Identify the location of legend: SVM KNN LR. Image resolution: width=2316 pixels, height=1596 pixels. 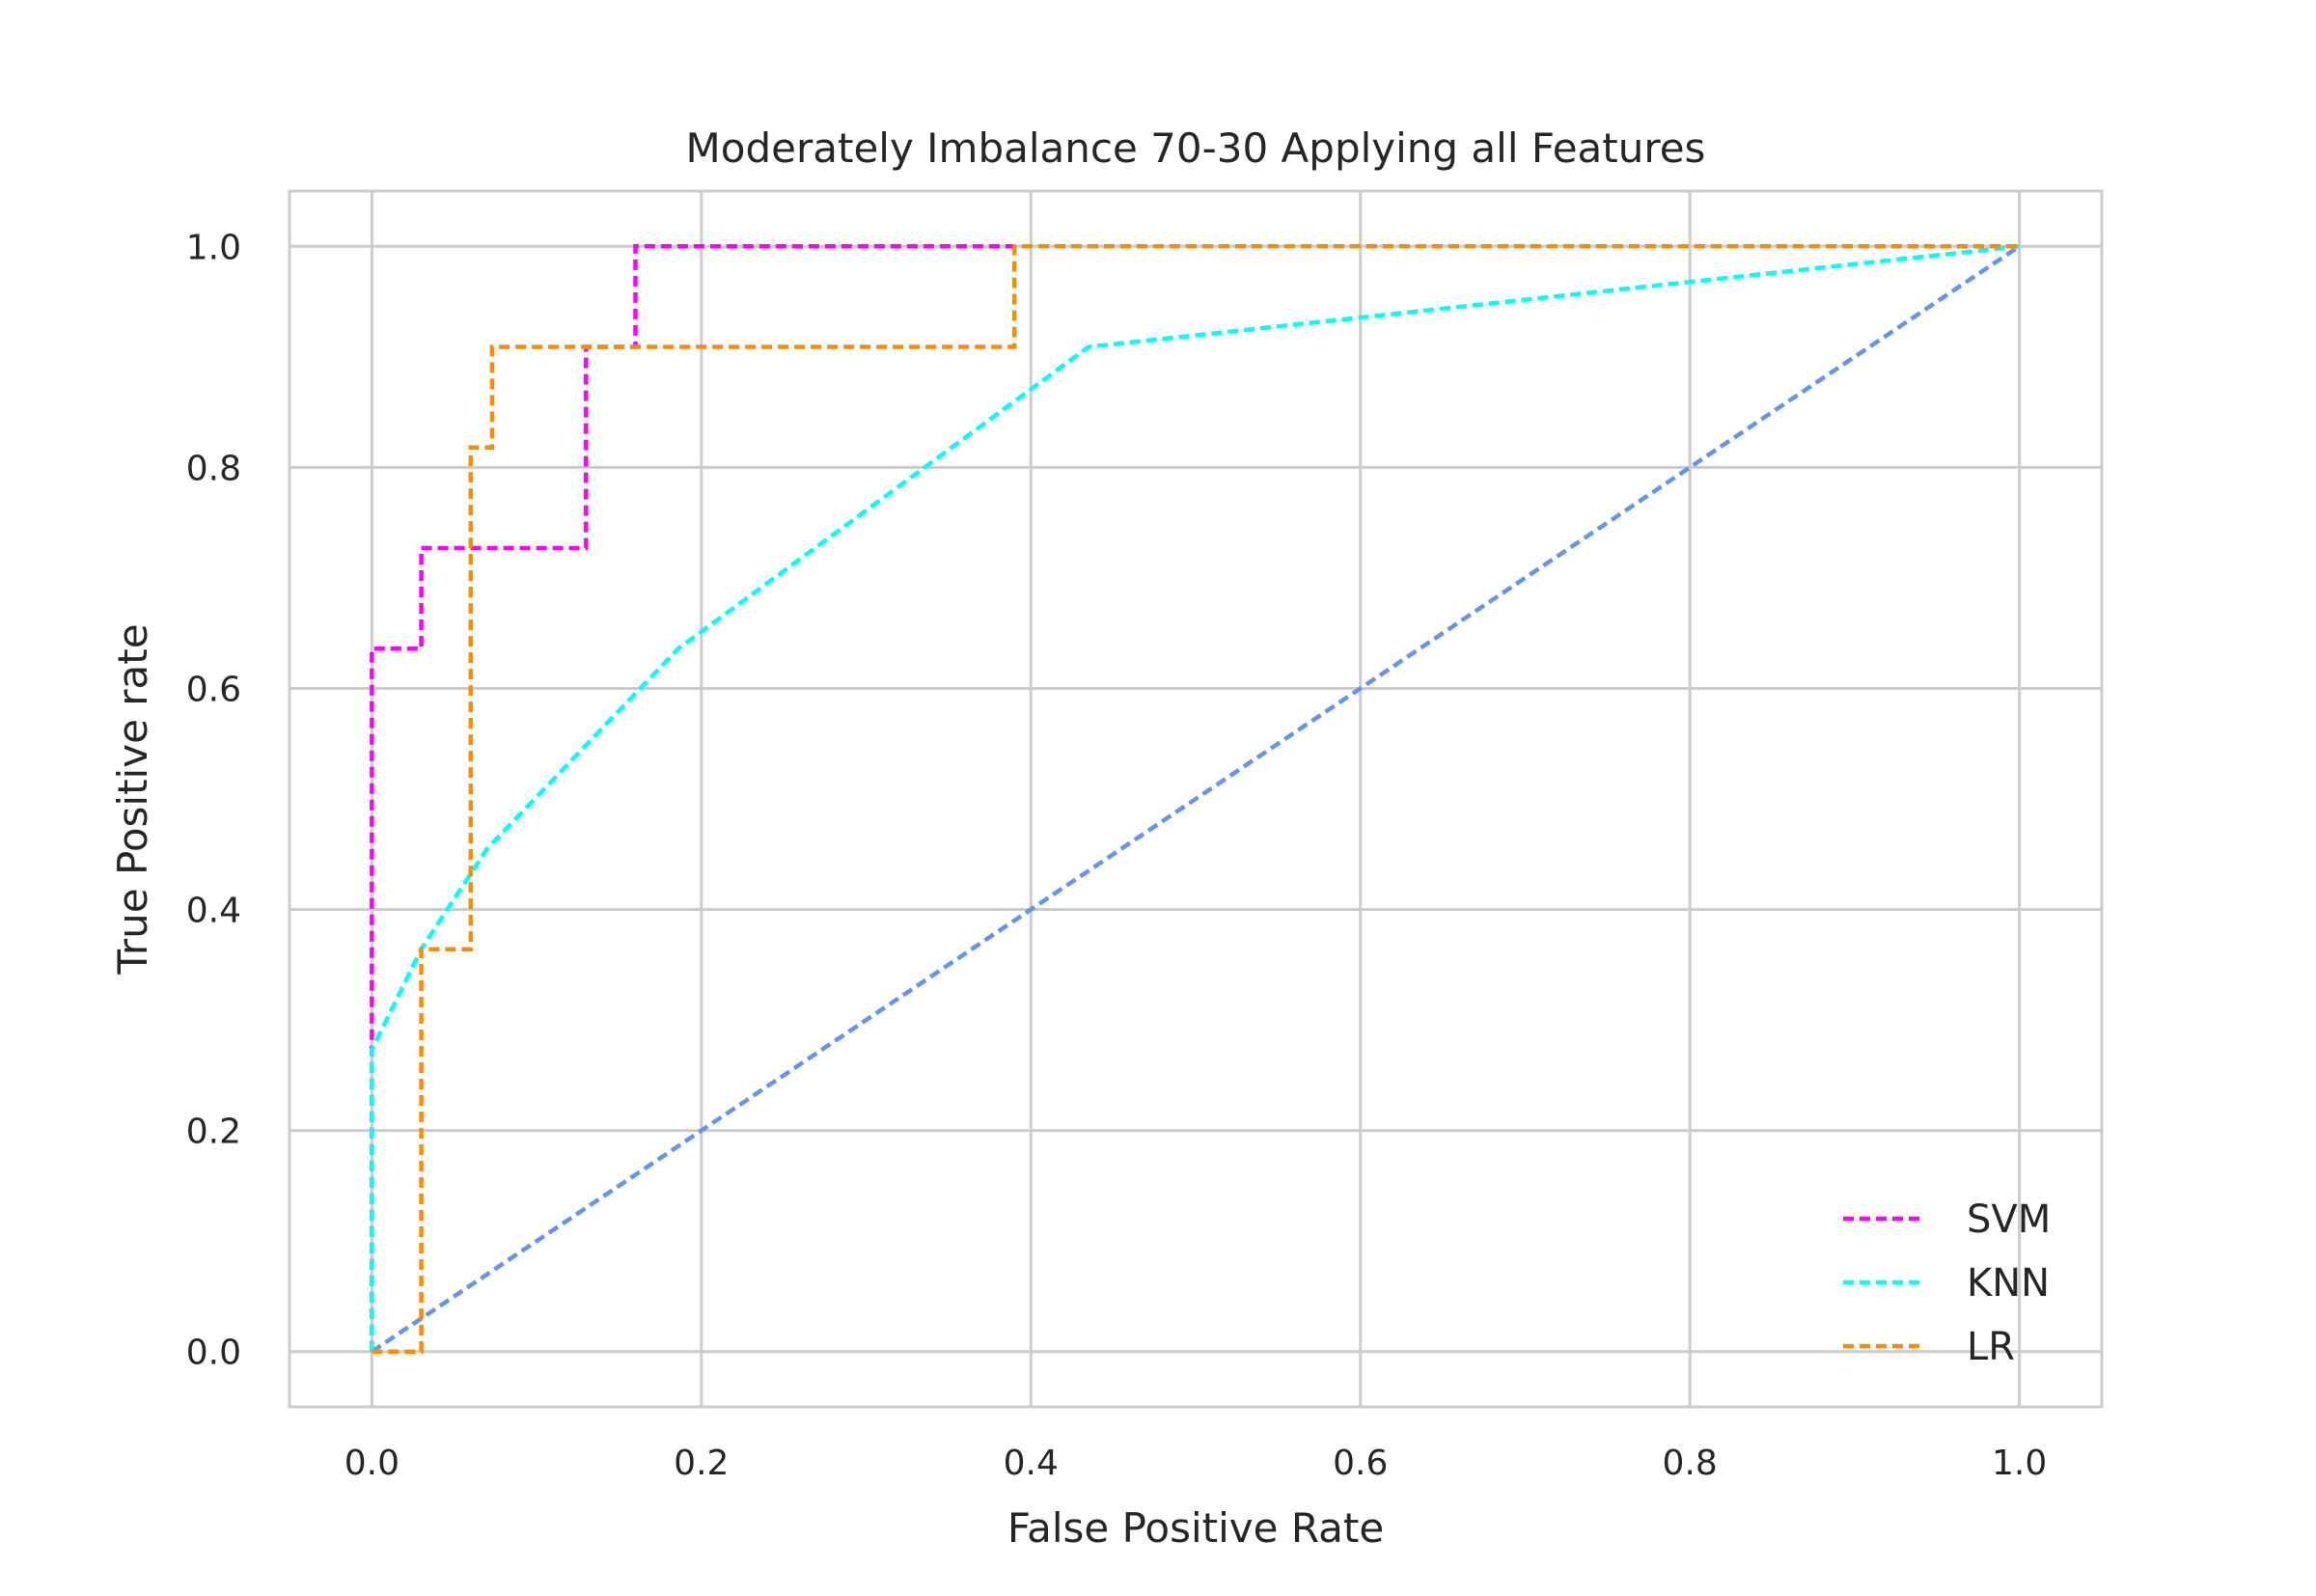
(1947, 1283).